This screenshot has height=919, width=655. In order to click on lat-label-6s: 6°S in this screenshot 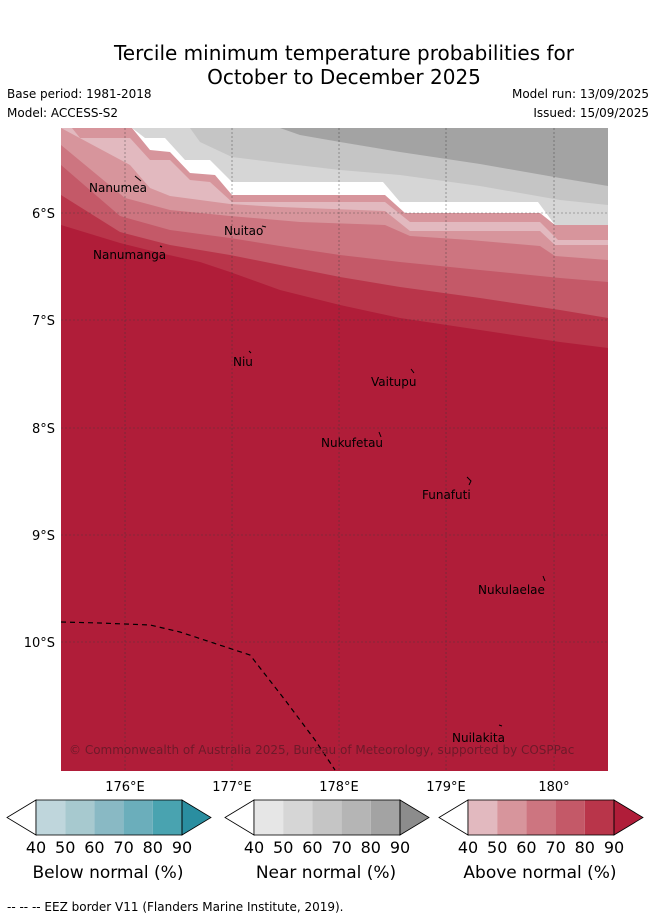, I will do `click(43, 214)`.